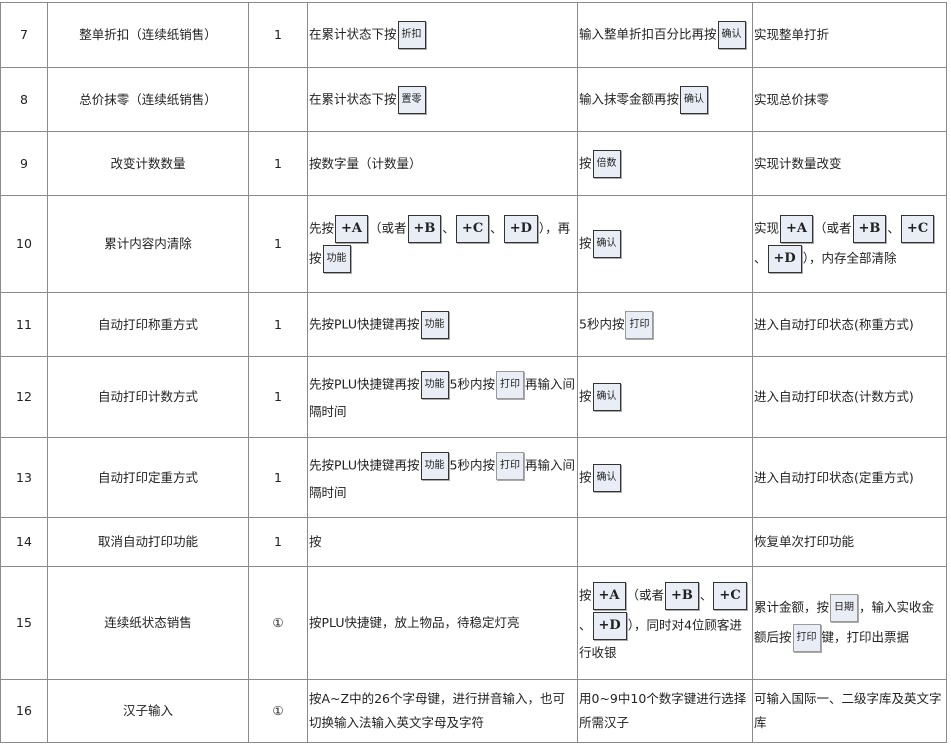 The image size is (951, 747). What do you see at coordinates (792, 99) in the screenshot?
I see `cell-text: 实现总价抹零` at bounding box center [792, 99].